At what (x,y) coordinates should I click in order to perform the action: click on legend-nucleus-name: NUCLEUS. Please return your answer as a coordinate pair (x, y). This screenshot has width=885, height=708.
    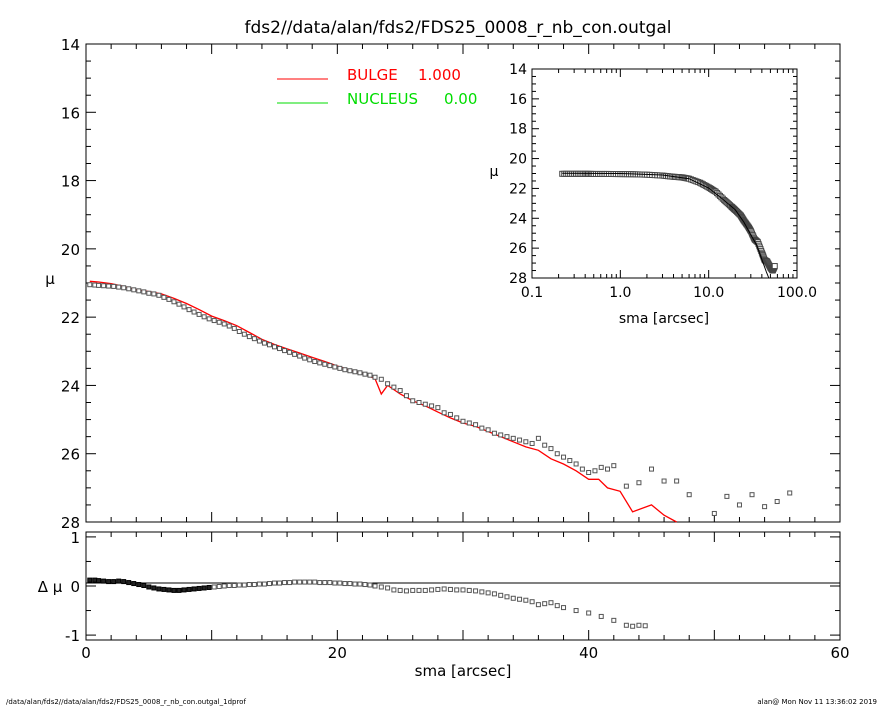
    Looking at the image, I should click on (382, 99).